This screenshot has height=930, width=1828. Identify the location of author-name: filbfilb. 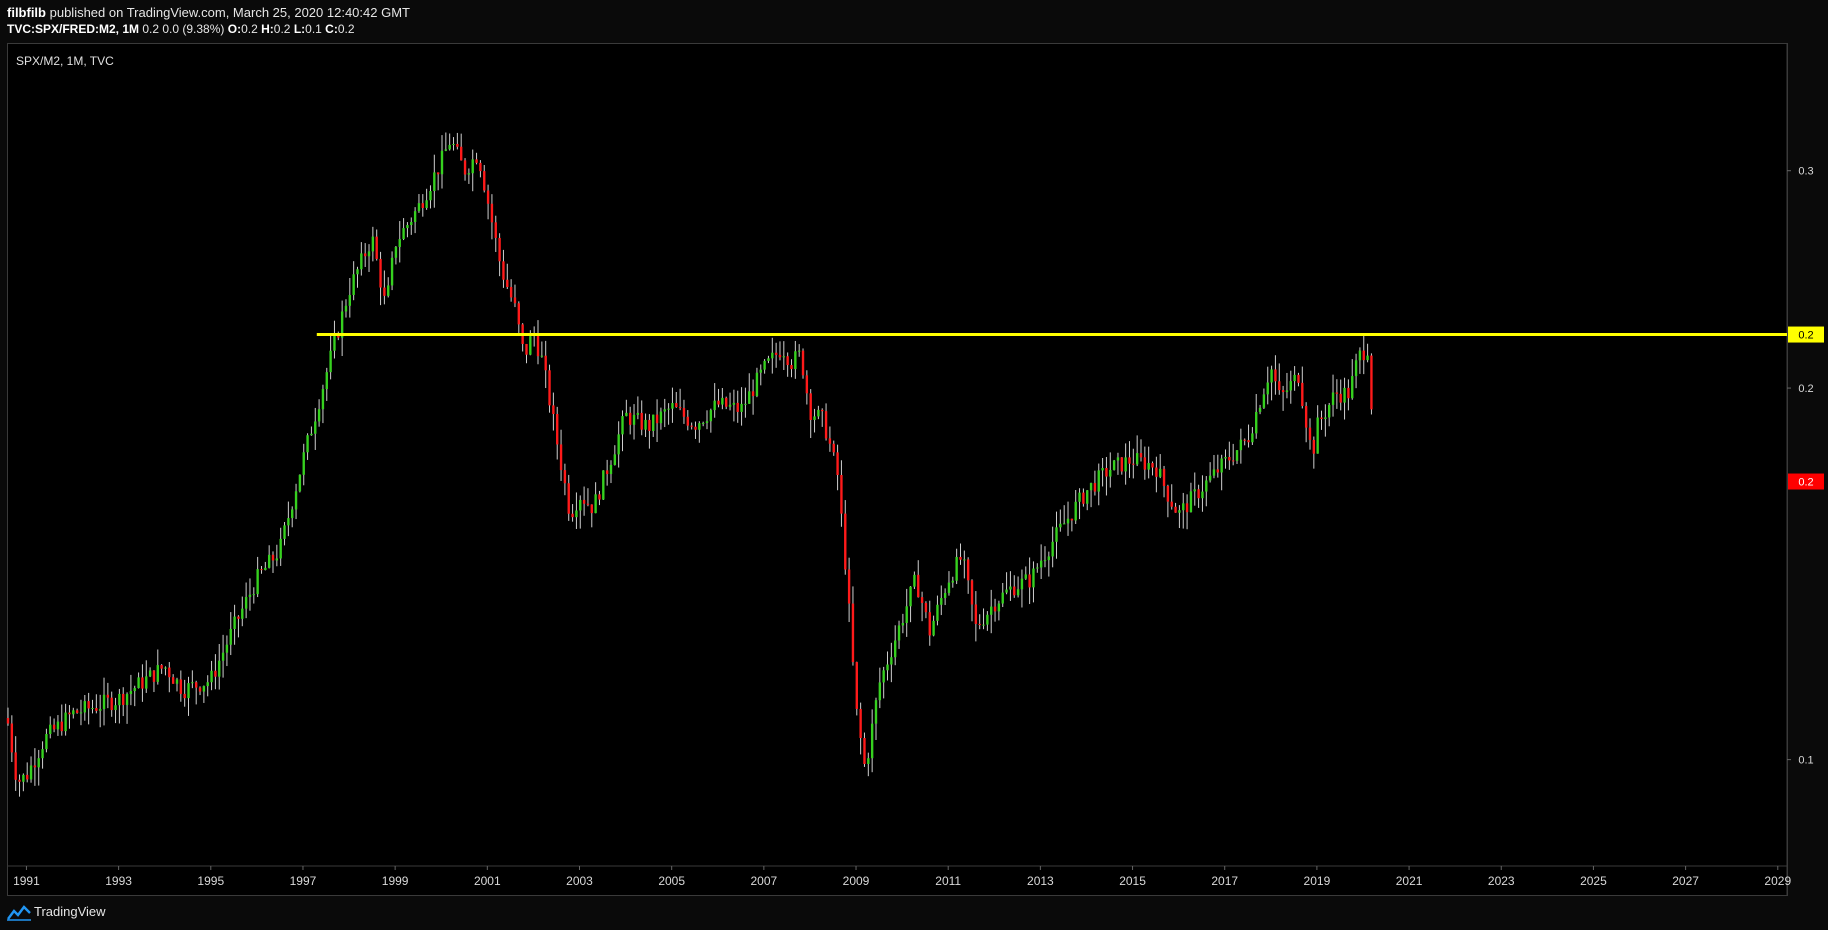
(26, 12).